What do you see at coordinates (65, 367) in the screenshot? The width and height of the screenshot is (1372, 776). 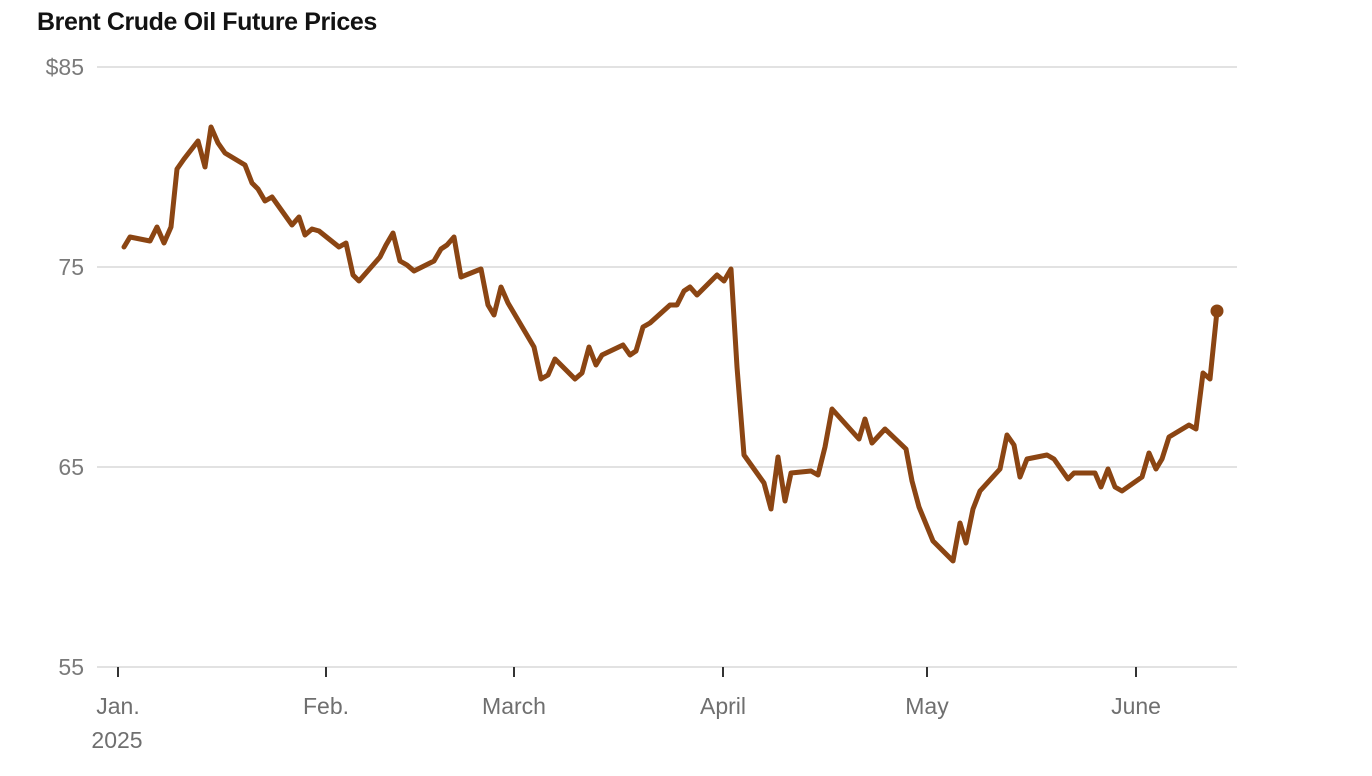 I see `y-axis-labels: $85 75 65 55` at bounding box center [65, 367].